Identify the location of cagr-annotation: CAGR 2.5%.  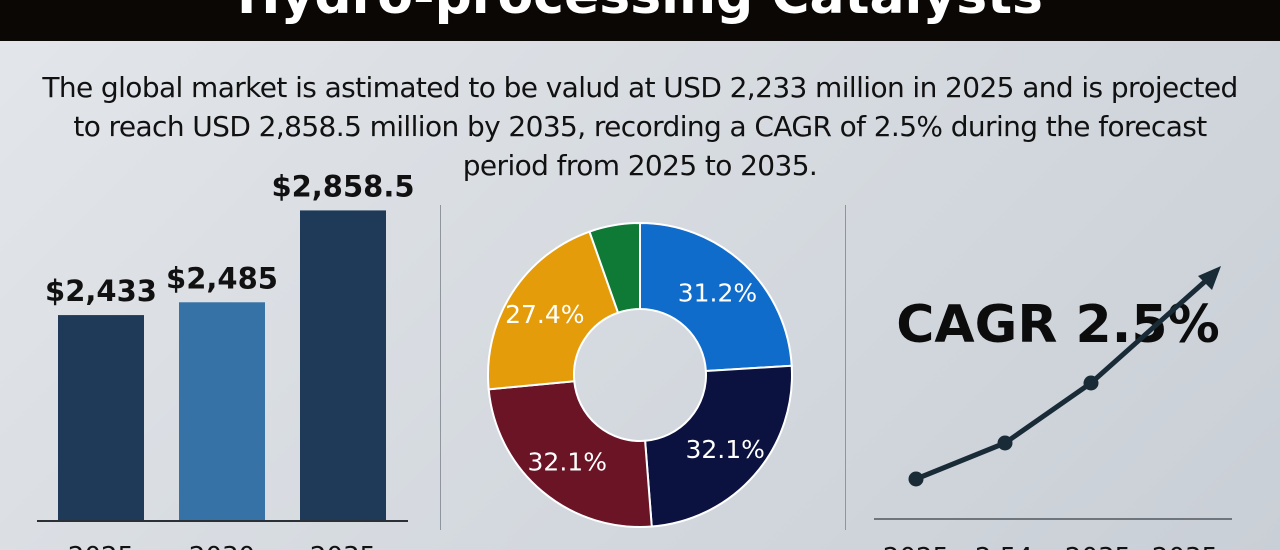
(1057, 325).